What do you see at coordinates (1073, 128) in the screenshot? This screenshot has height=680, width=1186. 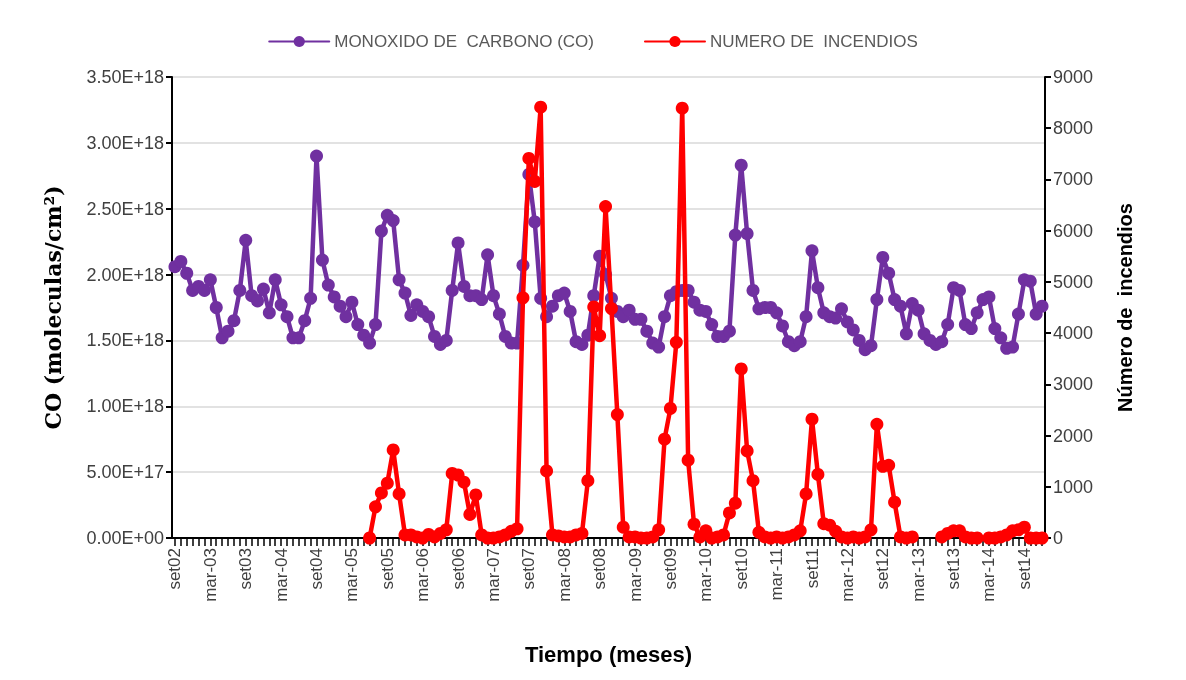 I see `y2-tick-label: 8000` at bounding box center [1073, 128].